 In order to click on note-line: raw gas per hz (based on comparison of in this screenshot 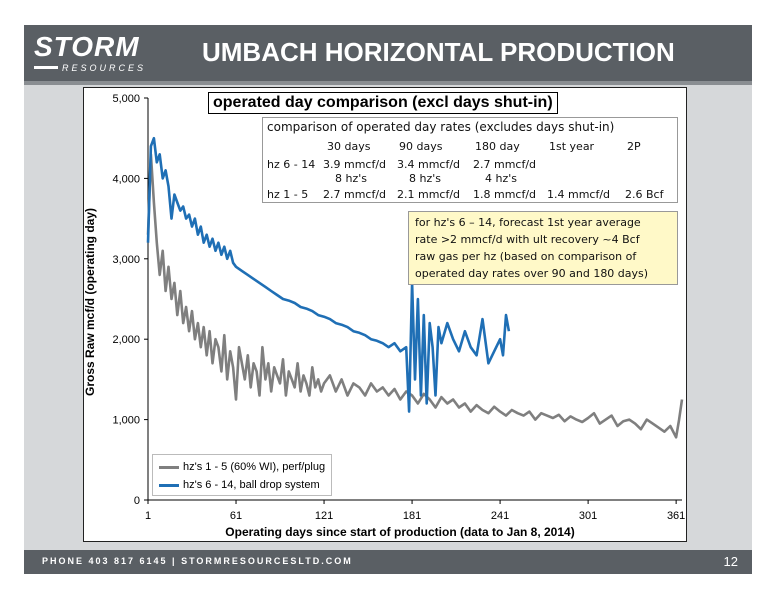, I will do `click(526, 256)`.